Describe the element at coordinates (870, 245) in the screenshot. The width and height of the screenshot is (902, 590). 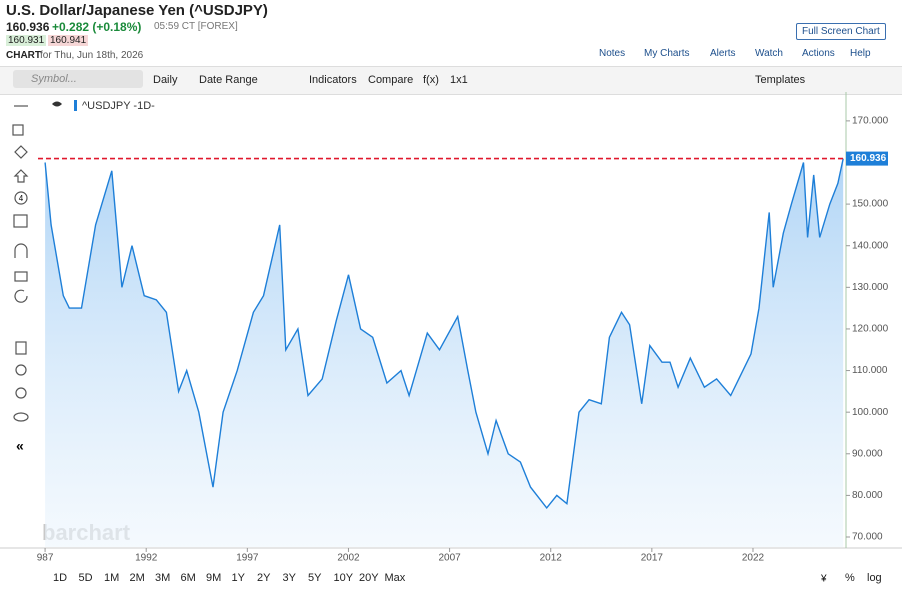
I see `y-tick-label: 140.000` at that location.